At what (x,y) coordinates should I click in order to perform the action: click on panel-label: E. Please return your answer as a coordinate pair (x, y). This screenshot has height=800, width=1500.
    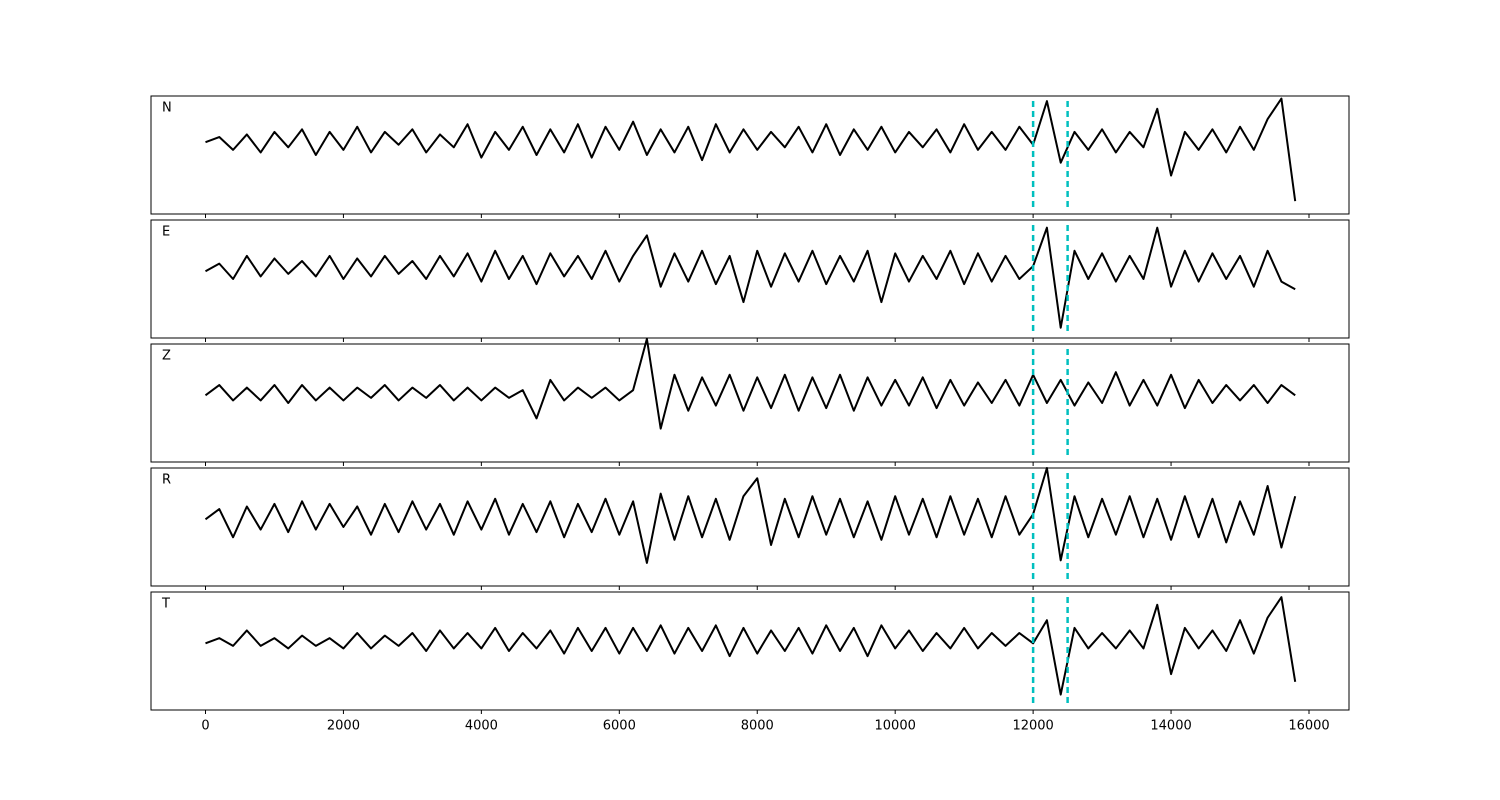
    Looking at the image, I should click on (166, 232).